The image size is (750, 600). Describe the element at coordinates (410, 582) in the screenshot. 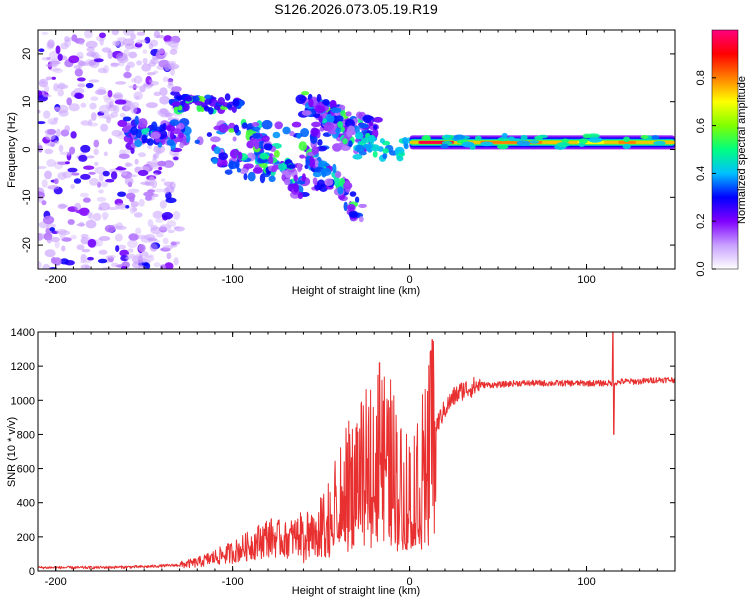

I see `x-tick-label: 0` at that location.